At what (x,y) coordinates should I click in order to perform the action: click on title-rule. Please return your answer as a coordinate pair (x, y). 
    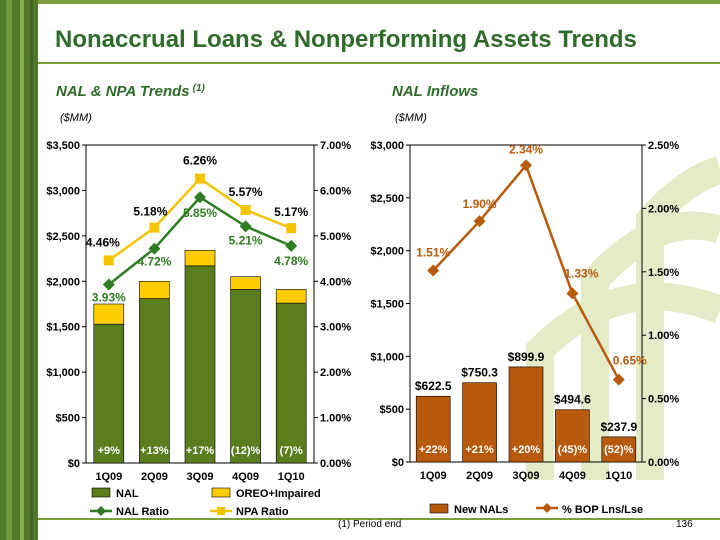
    Looking at the image, I should click on (379, 63).